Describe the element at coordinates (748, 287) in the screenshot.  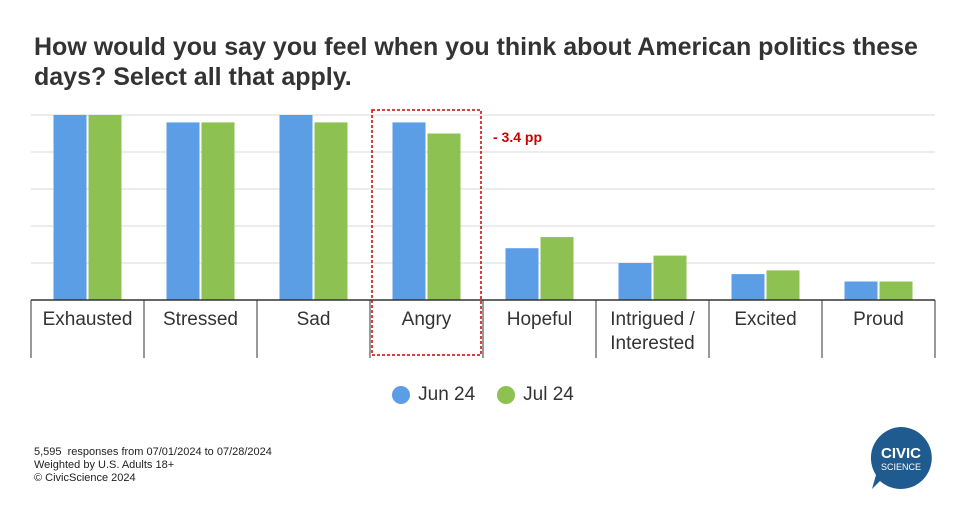
I see `bar-jun-excited` at that location.